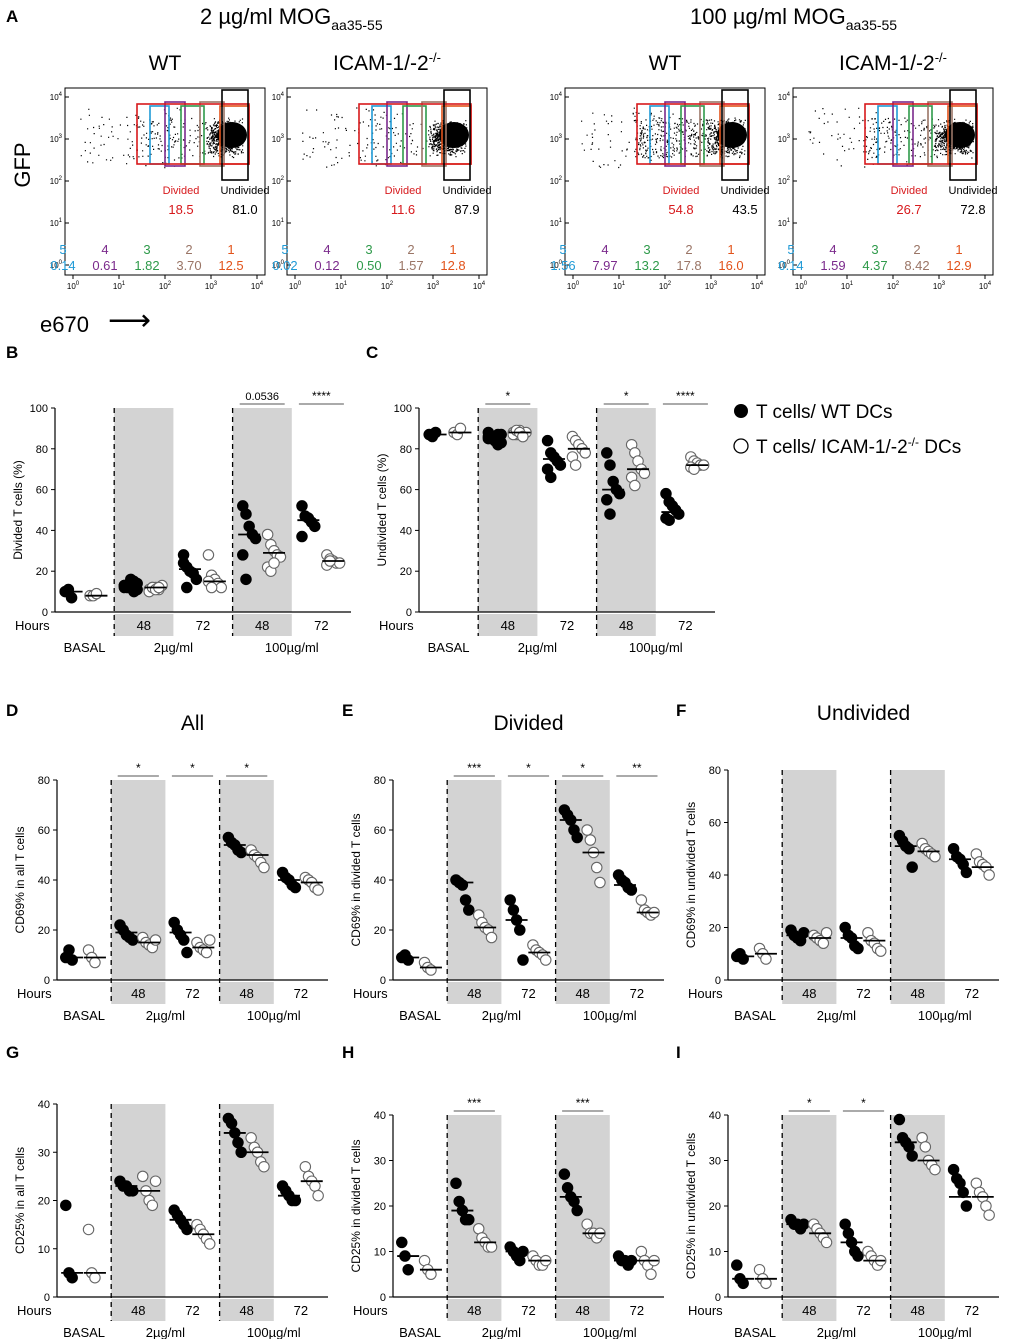 The image size is (1022, 1339). I want to click on y-axis-label: CD25% in divided T cells, so click(356, 1206).